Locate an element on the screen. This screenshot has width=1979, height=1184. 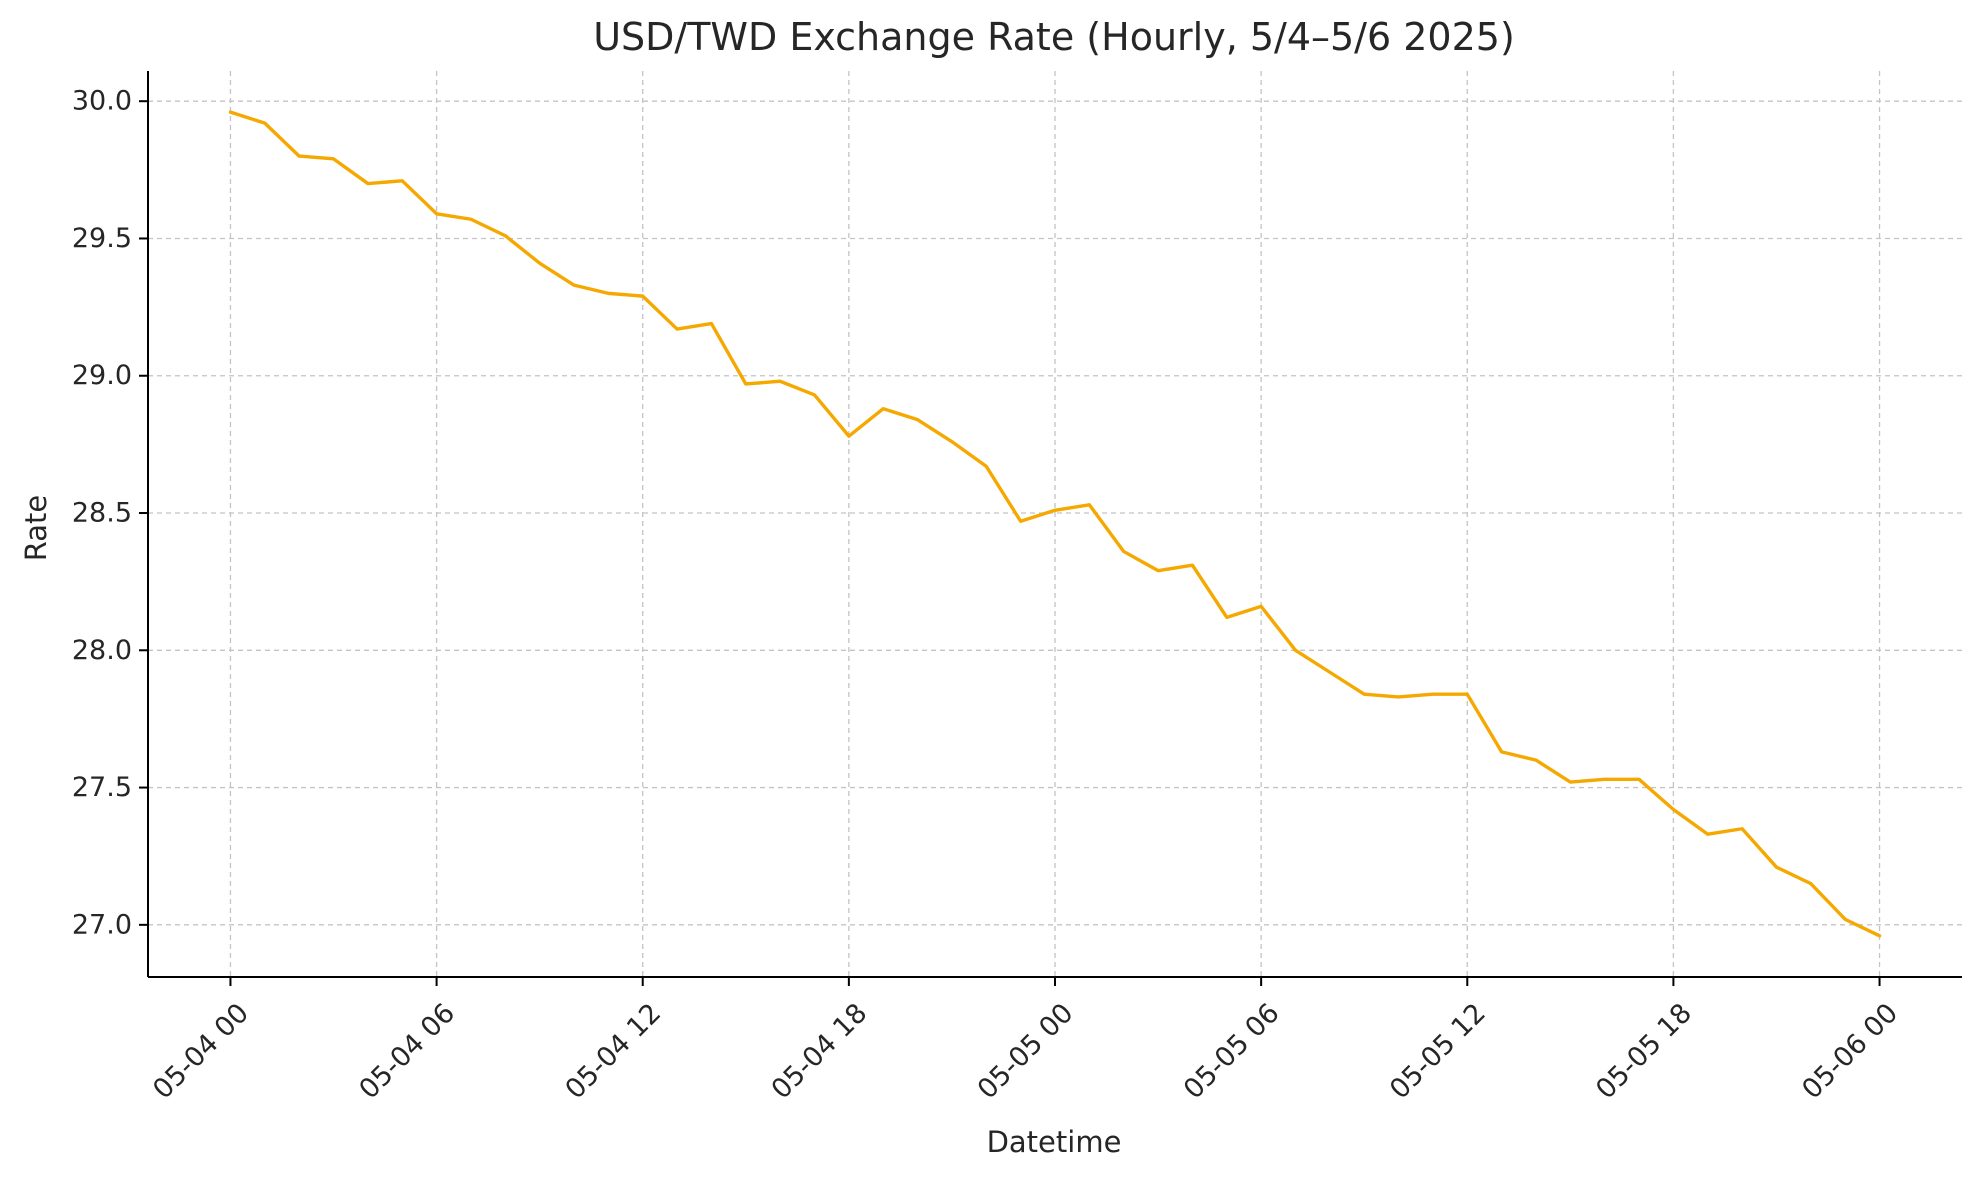
y-tick-label: 27.5 is located at coordinates (102, 787).